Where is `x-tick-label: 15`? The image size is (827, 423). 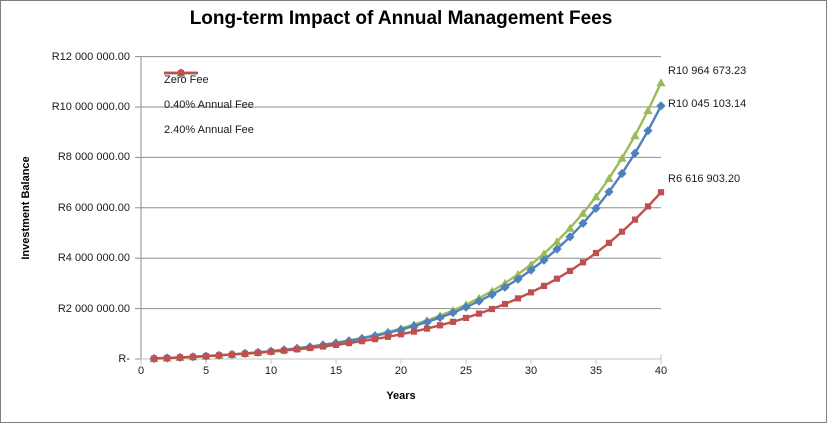
x-tick-label: 15 is located at coordinates (336, 371).